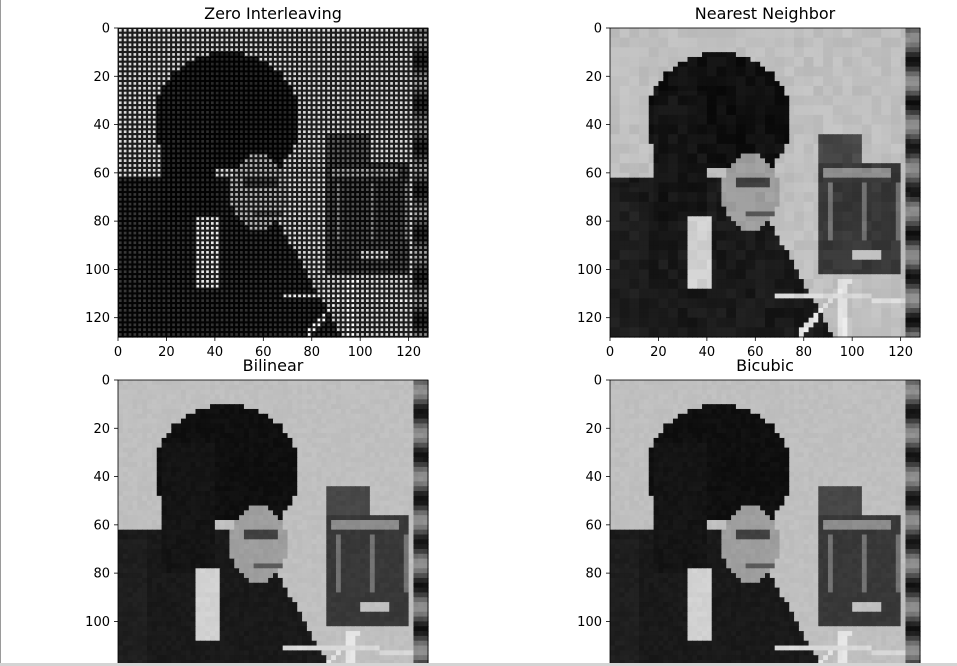 The height and width of the screenshot is (666, 957). What do you see at coordinates (478, 664) in the screenshot?
I see `window-bottom-border` at bounding box center [478, 664].